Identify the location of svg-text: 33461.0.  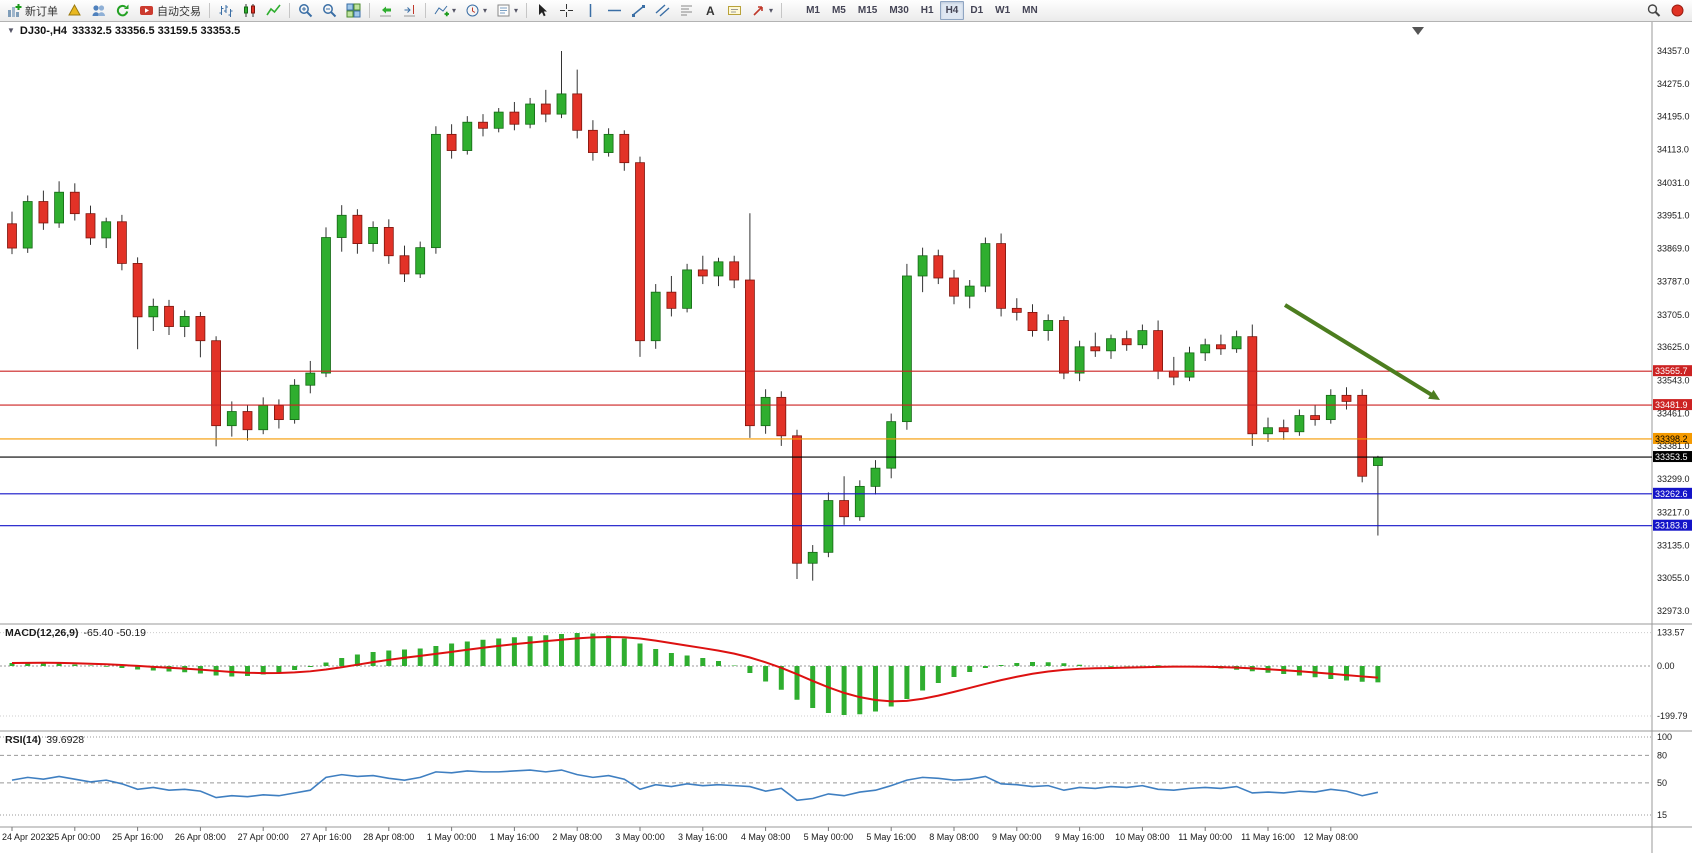
(1673, 414).